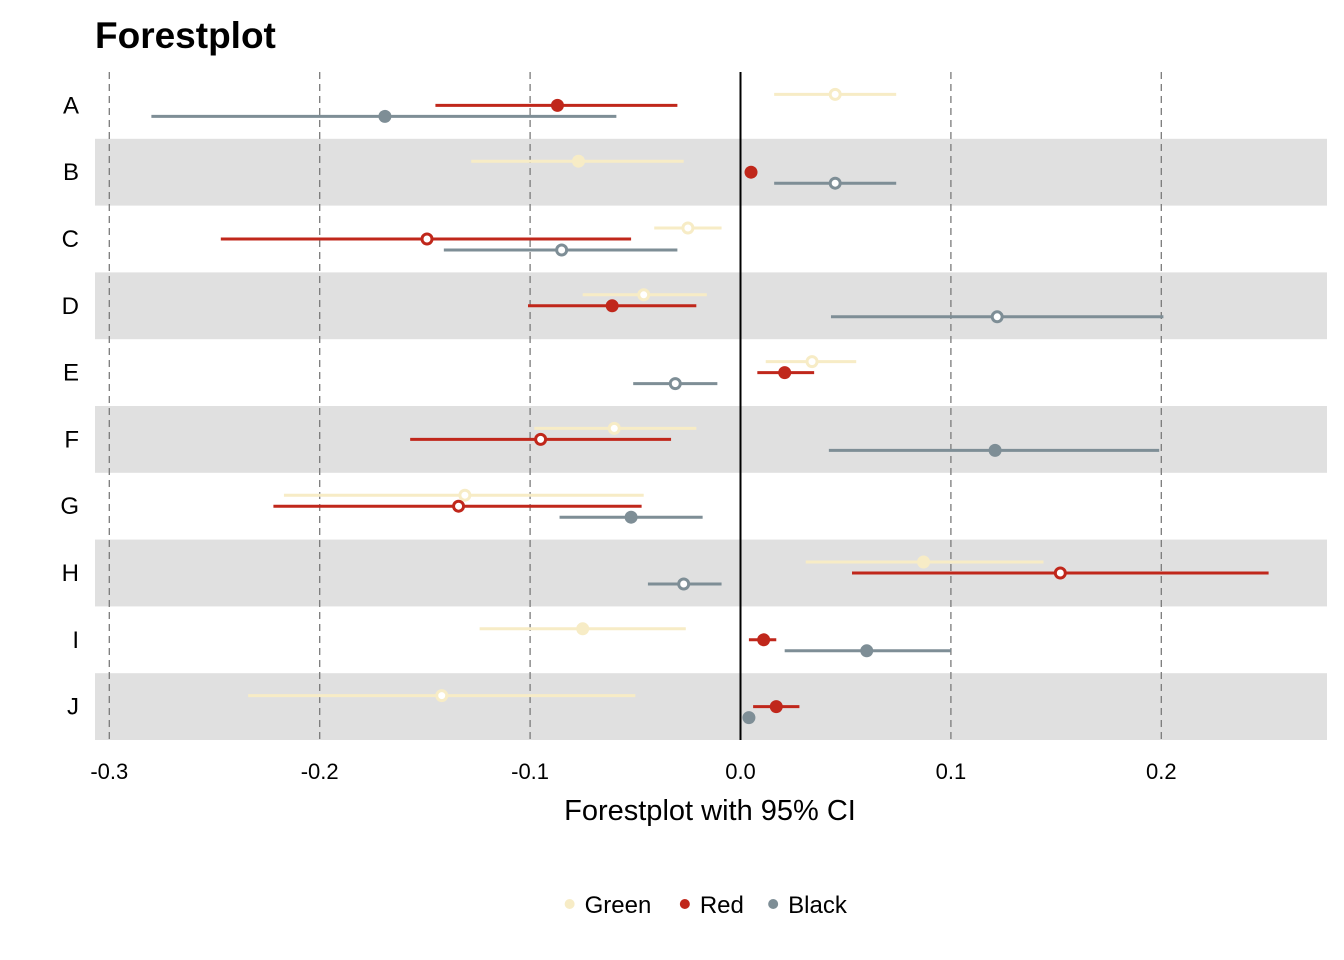  What do you see at coordinates (995, 450) in the screenshot?
I see `point-black-f` at bounding box center [995, 450].